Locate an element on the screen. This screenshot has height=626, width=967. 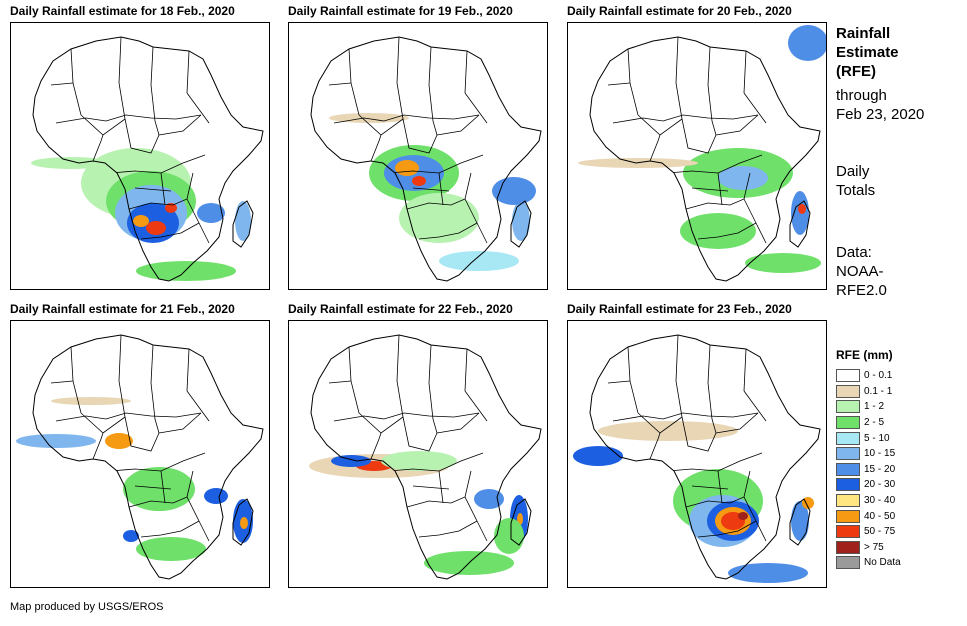
legend-item: No Data is located at coordinates (868, 563).